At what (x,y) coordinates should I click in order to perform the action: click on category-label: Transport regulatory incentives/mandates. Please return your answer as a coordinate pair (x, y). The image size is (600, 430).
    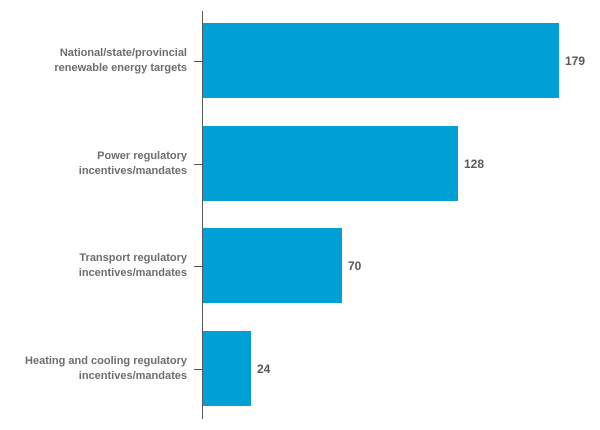
    Looking at the image, I should click on (132, 265).